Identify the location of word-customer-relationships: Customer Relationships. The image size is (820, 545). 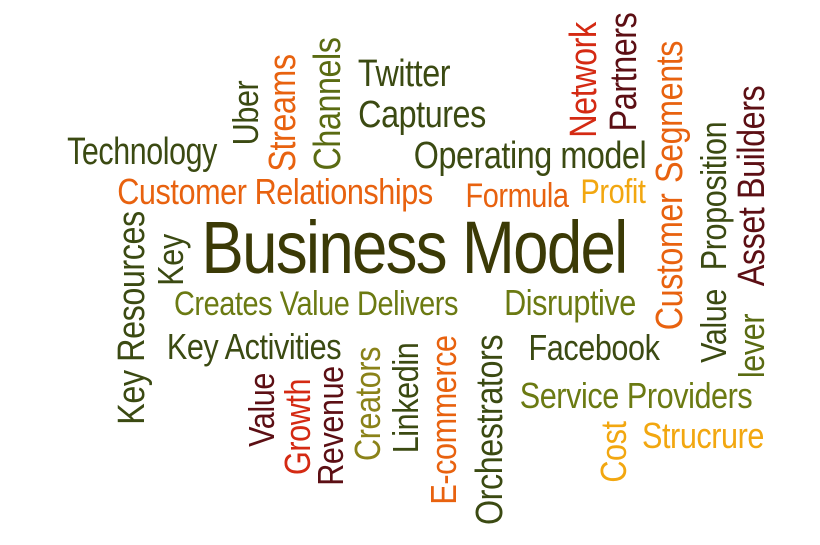
(275, 191).